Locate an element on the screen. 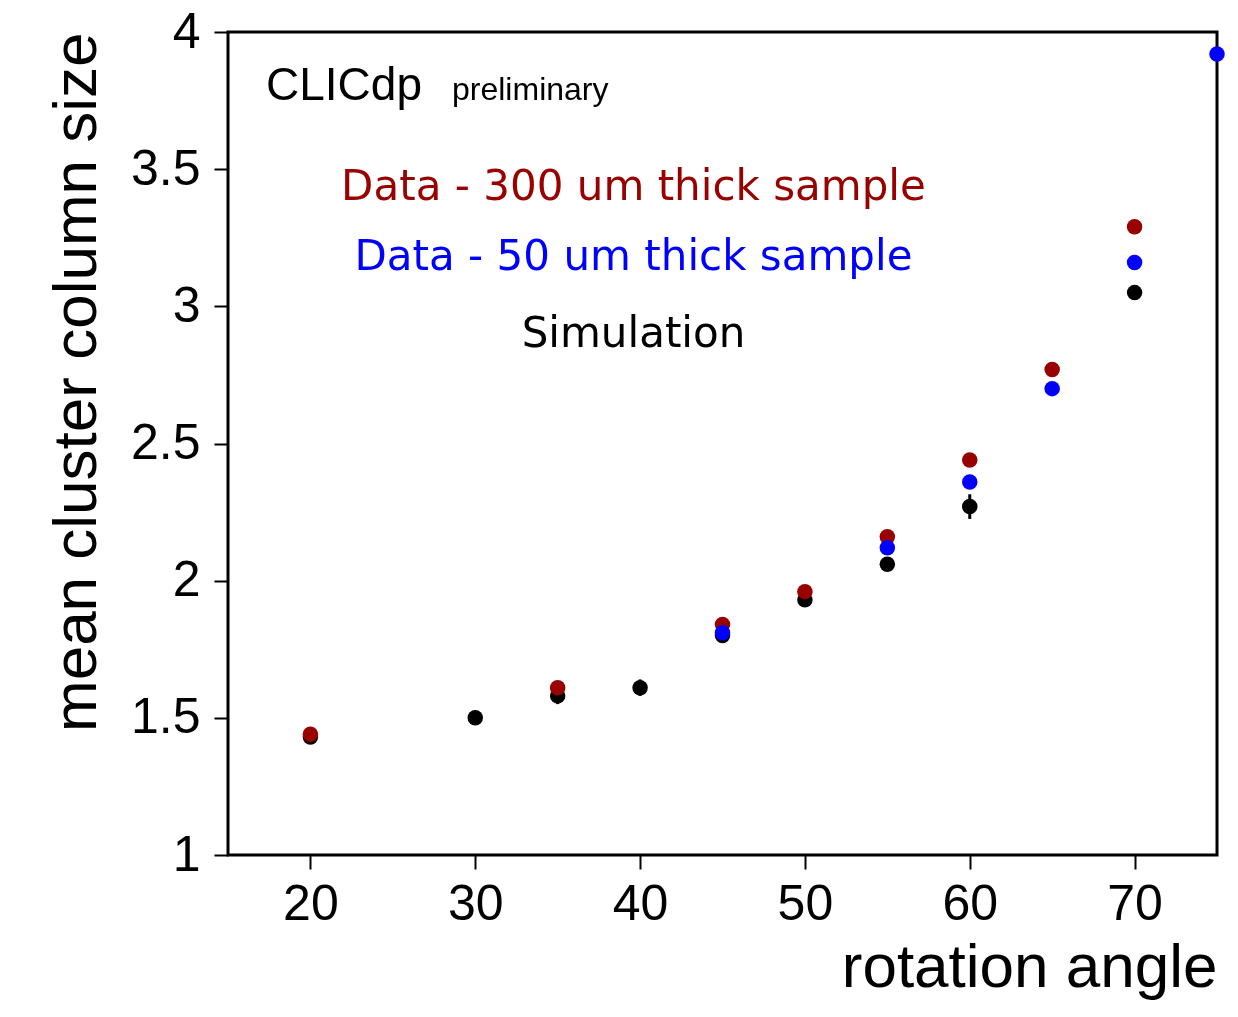 The width and height of the screenshot is (1238, 1017). y-tick-label: 2.5 is located at coordinates (165, 442).